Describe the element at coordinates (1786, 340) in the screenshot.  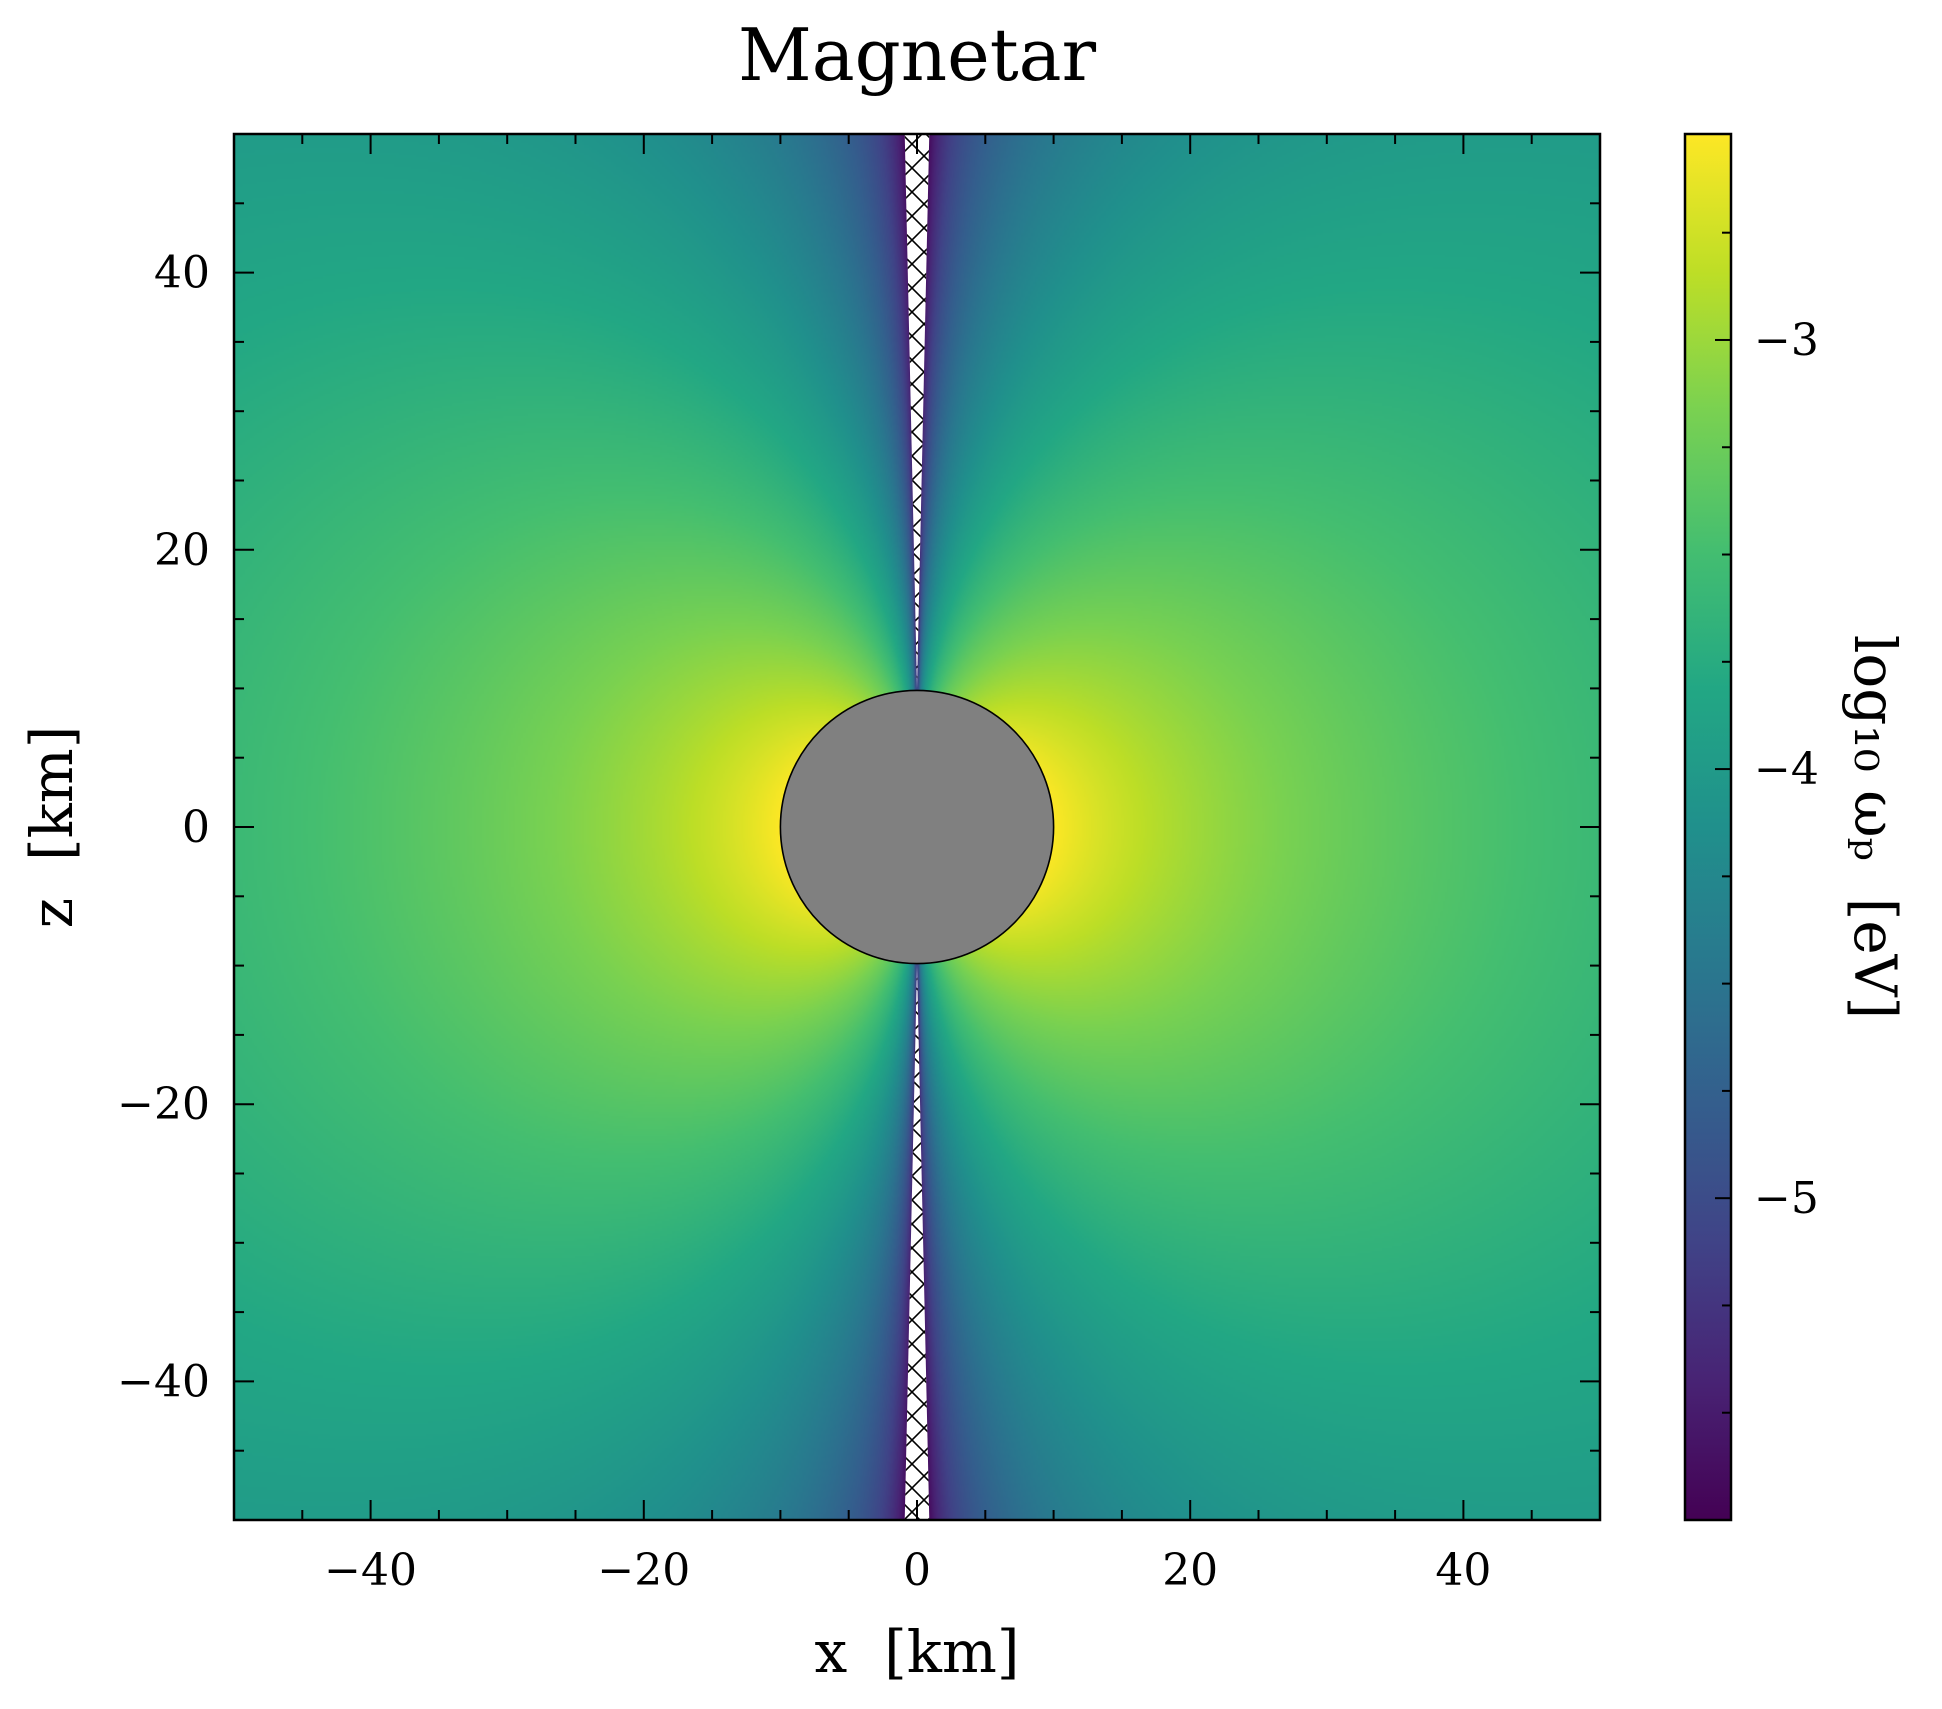
I see `colorbar-tick-label: −3` at that location.